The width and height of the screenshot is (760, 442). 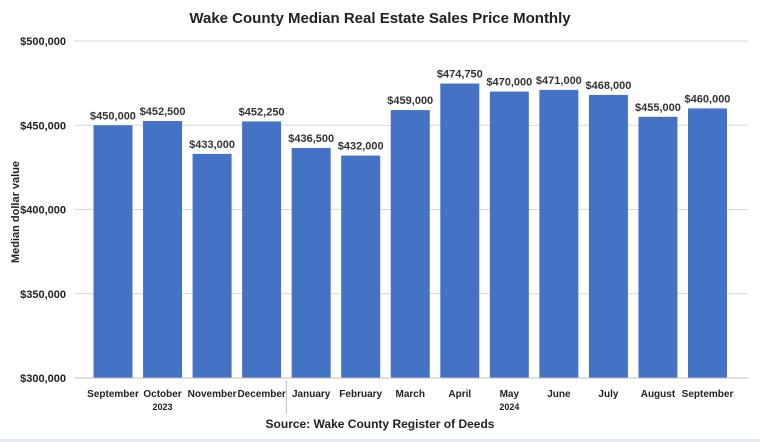 What do you see at coordinates (113, 116) in the screenshot?
I see `data-label: $450,000` at bounding box center [113, 116].